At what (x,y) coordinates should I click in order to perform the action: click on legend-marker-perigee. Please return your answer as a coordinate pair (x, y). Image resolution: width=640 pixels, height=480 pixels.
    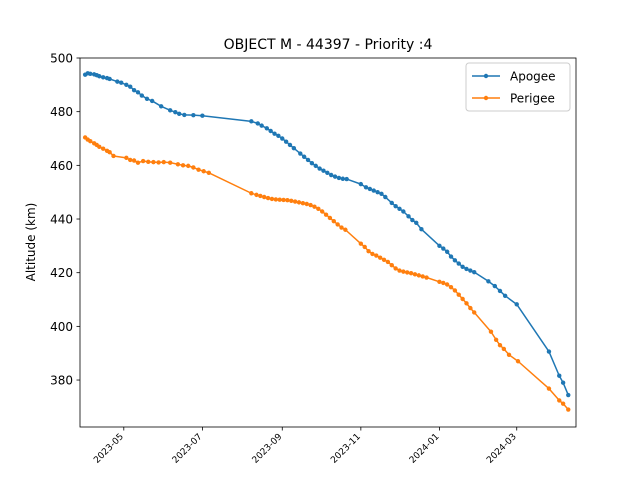
    Looking at the image, I should click on (486, 98).